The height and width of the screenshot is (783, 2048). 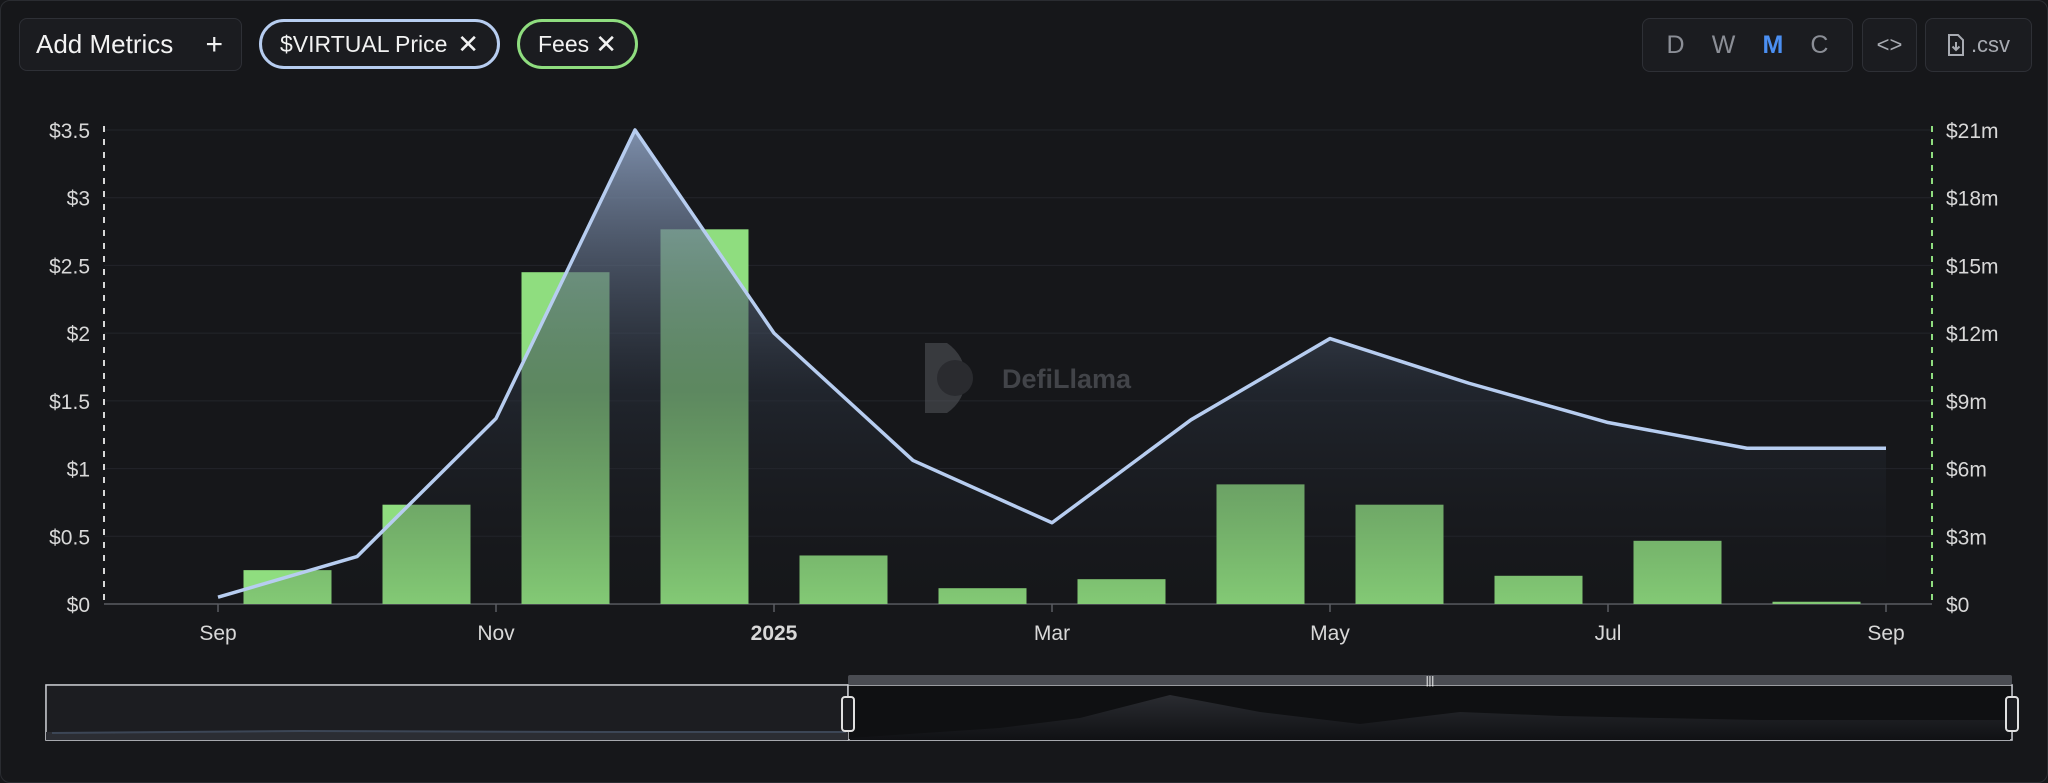 What do you see at coordinates (105, 44) in the screenshot?
I see `add-metrics-label: Add Metrics` at bounding box center [105, 44].